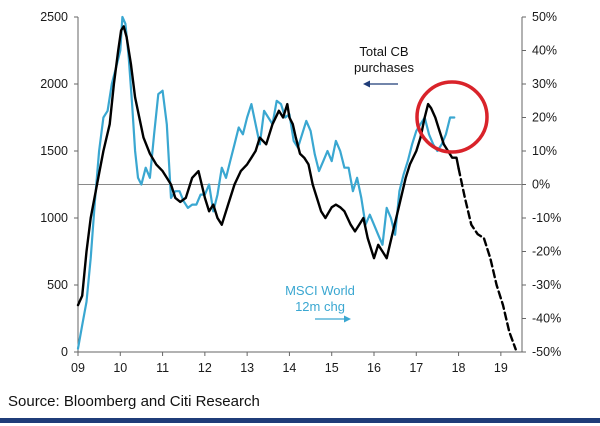 The height and width of the screenshot is (426, 600). Describe the element at coordinates (546, 352) in the screenshot. I see `right-tick-label: -50%` at that location.